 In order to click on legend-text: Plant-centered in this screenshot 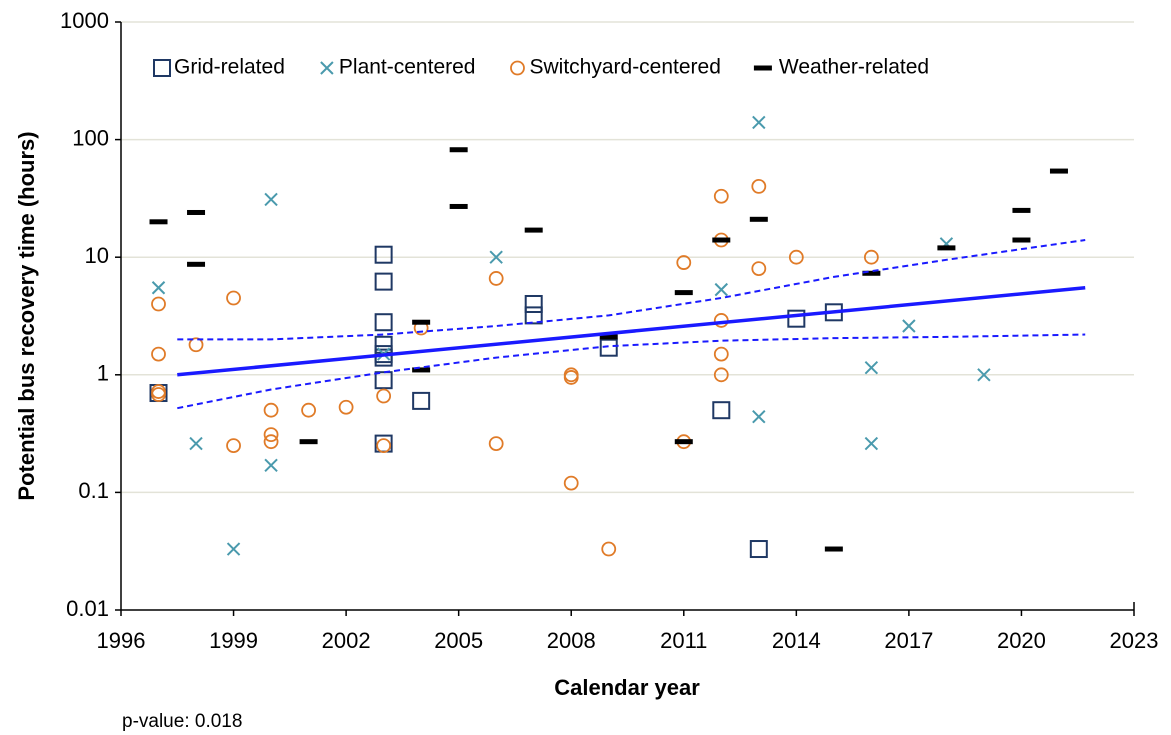, I will do `click(407, 67)`.